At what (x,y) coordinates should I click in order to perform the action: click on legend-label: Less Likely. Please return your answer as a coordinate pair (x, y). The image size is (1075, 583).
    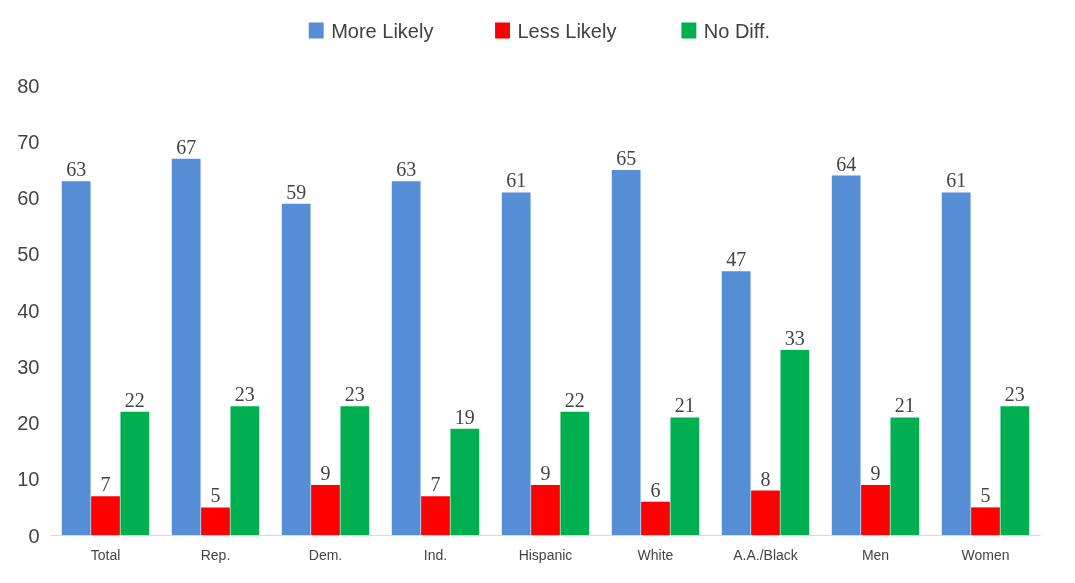
    Looking at the image, I should click on (567, 30).